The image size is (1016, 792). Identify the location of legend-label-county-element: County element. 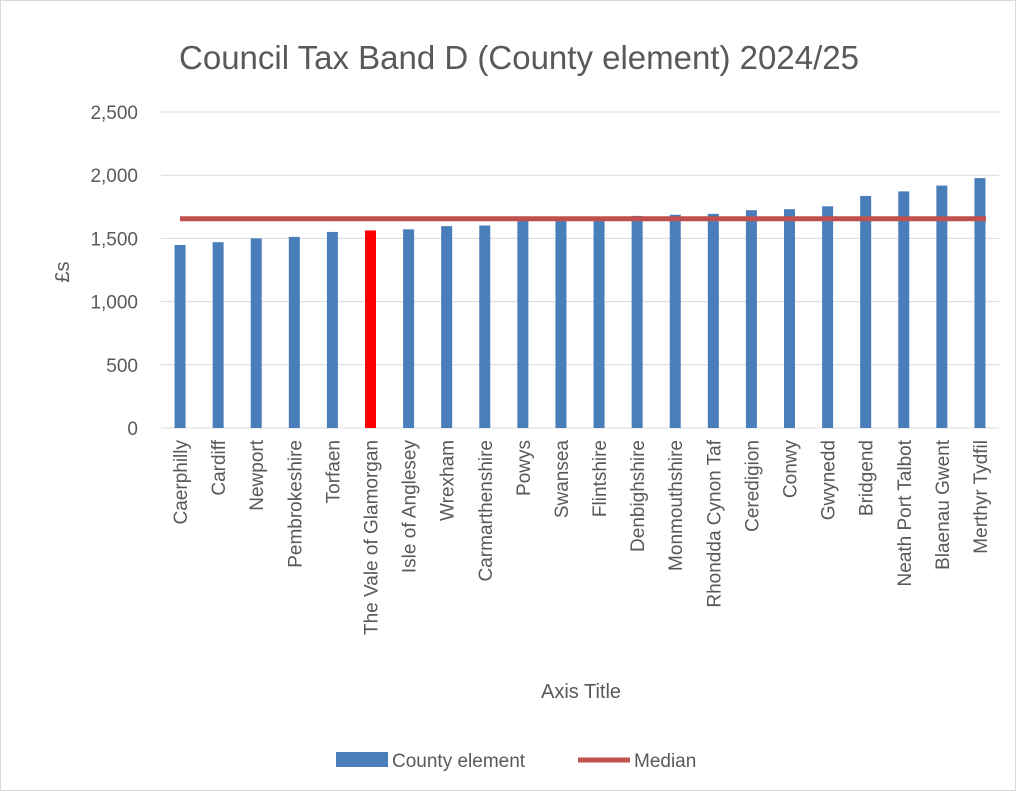
(459, 761).